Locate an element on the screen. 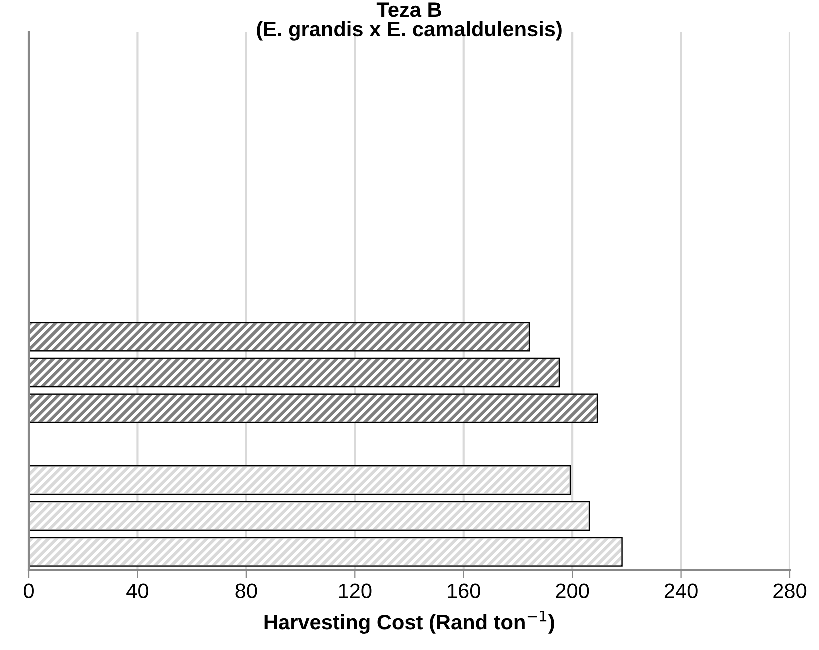  x-tick-label: 240 is located at coordinates (681, 591).